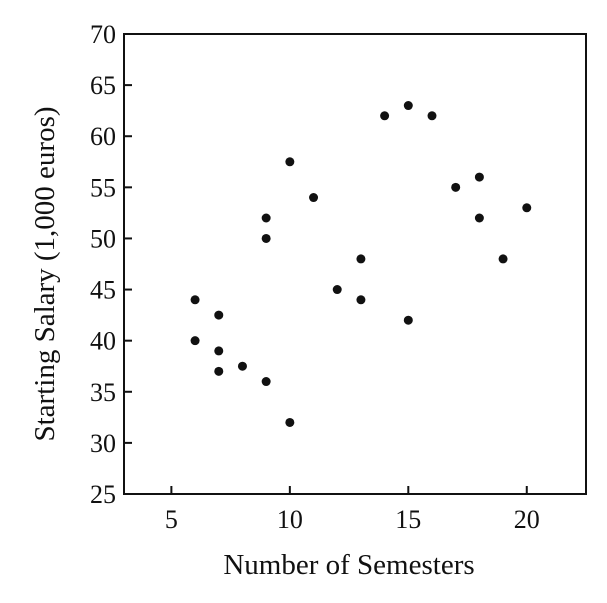  I want to click on y-tick-label: 40, so click(103, 341).